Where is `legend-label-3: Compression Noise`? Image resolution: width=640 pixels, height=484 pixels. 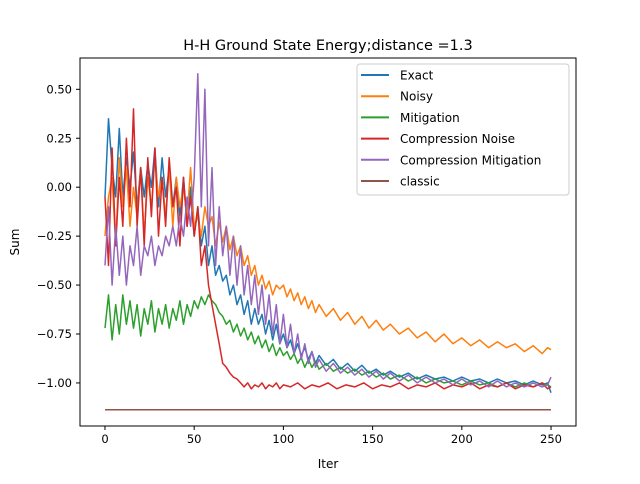 legend-label-3: Compression Noise is located at coordinates (457, 139).